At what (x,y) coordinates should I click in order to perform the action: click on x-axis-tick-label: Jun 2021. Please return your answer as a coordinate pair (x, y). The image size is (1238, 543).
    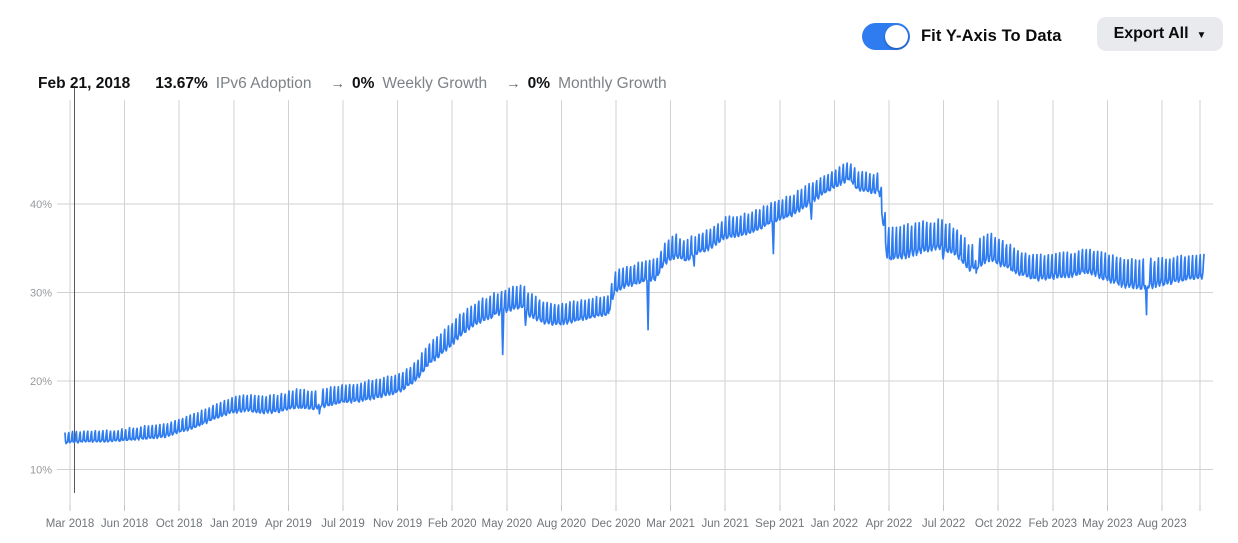
    Looking at the image, I should click on (725, 524).